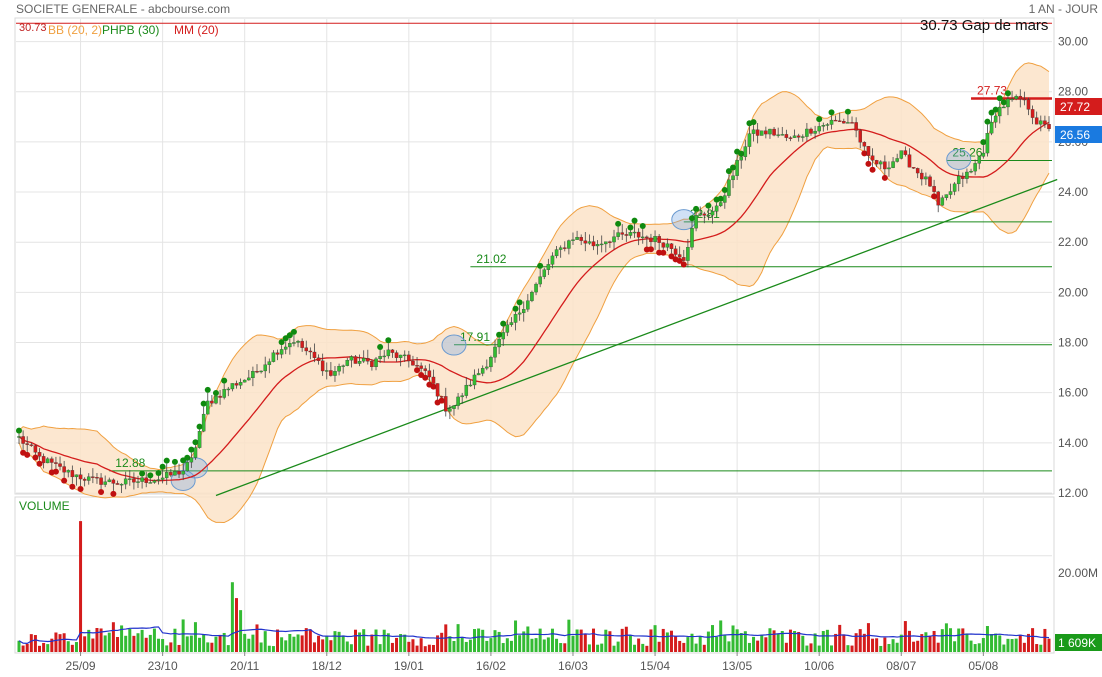 The height and width of the screenshot is (677, 1102). Describe the element at coordinates (1078, 134) in the screenshot. I see `last-price-badge: 26.56` at that location.